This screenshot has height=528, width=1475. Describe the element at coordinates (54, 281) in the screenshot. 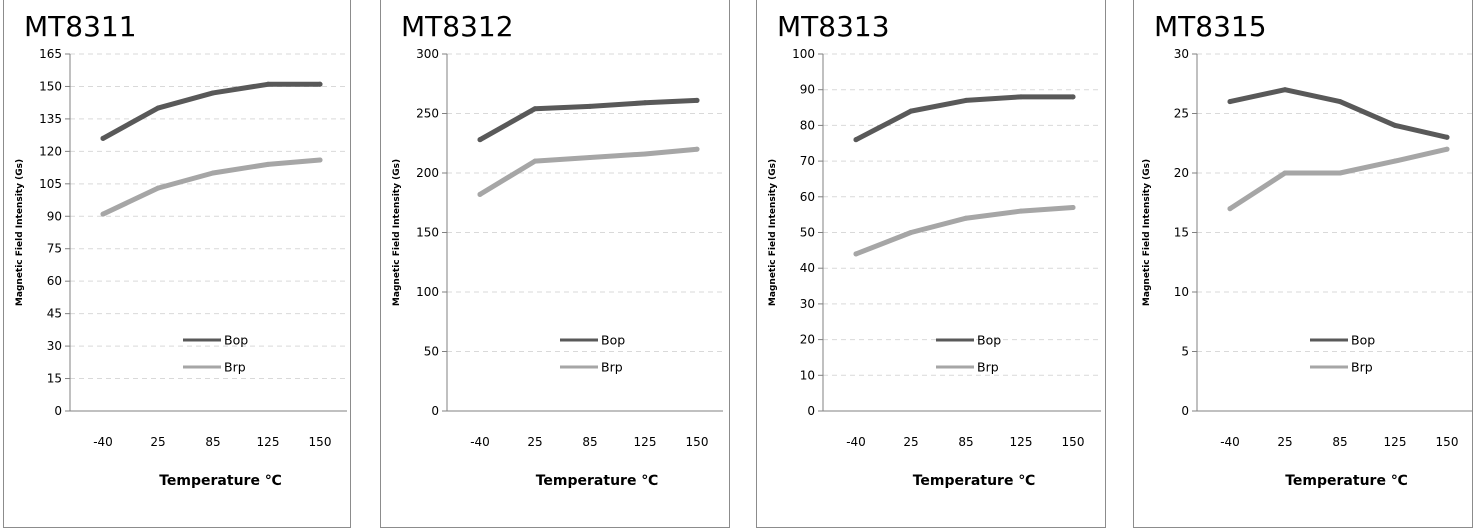

I see `y-tick-label: 60` at that location.